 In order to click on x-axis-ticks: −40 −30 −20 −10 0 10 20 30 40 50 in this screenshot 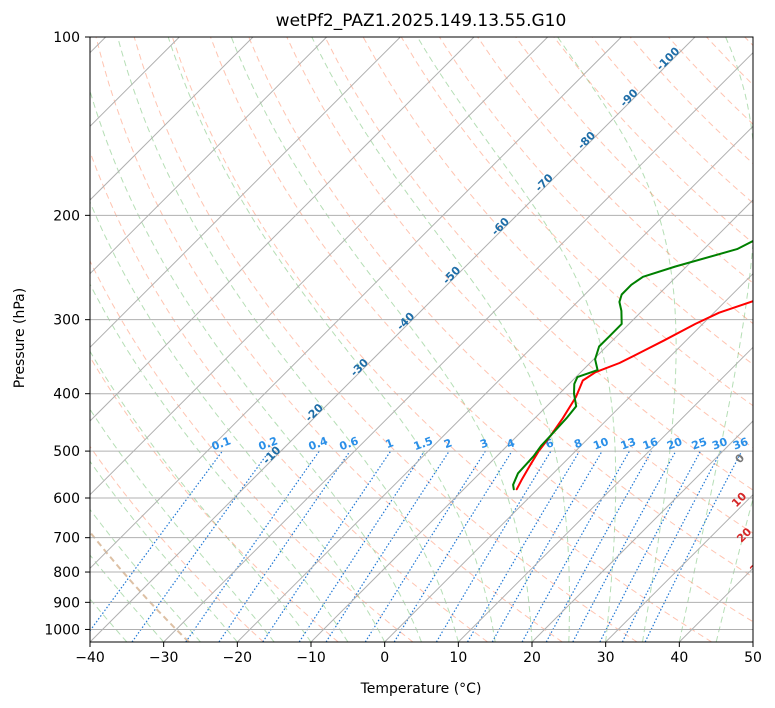, I will do `click(418, 654)`.